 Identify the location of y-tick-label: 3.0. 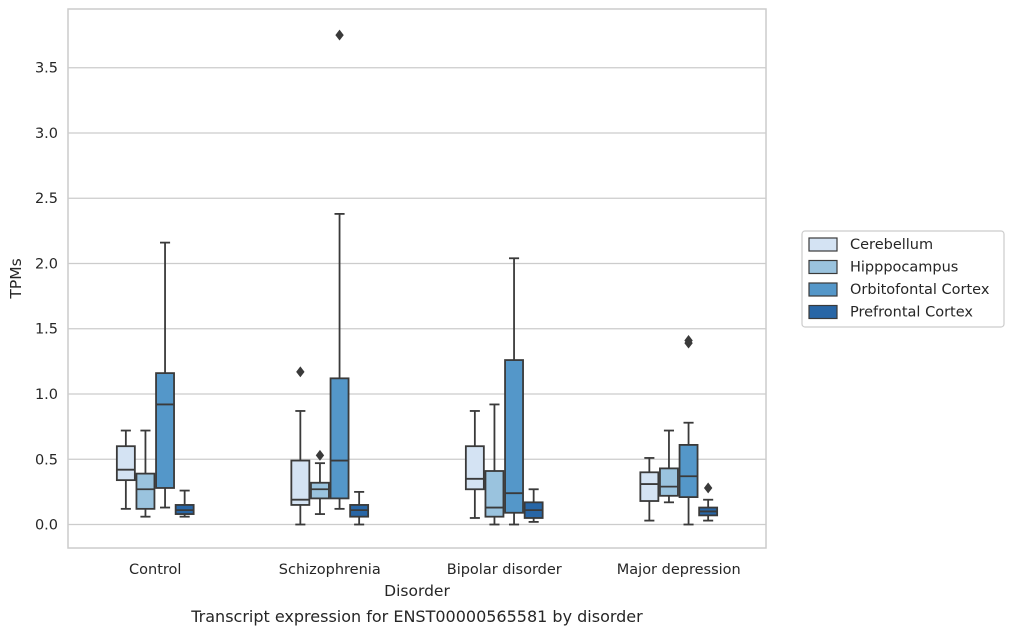
(46, 134).